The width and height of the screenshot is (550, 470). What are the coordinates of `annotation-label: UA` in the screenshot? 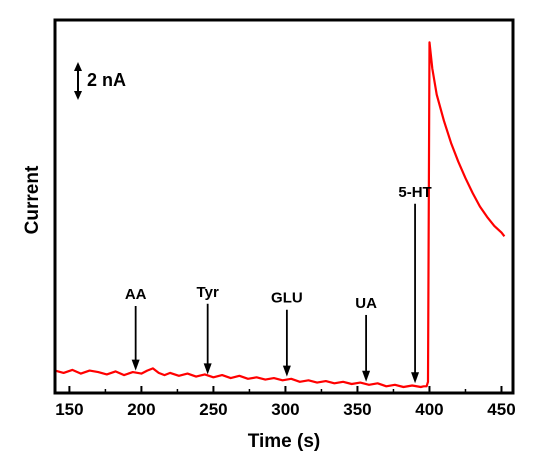 It's located at (366, 303).